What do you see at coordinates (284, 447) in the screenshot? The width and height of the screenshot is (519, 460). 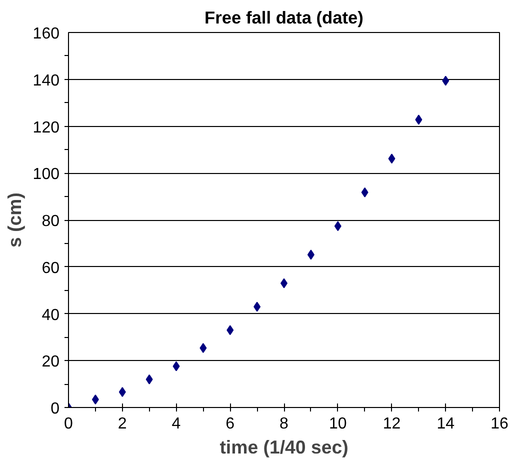 I see `x-axis-title: time (1/40 sec)` at bounding box center [284, 447].